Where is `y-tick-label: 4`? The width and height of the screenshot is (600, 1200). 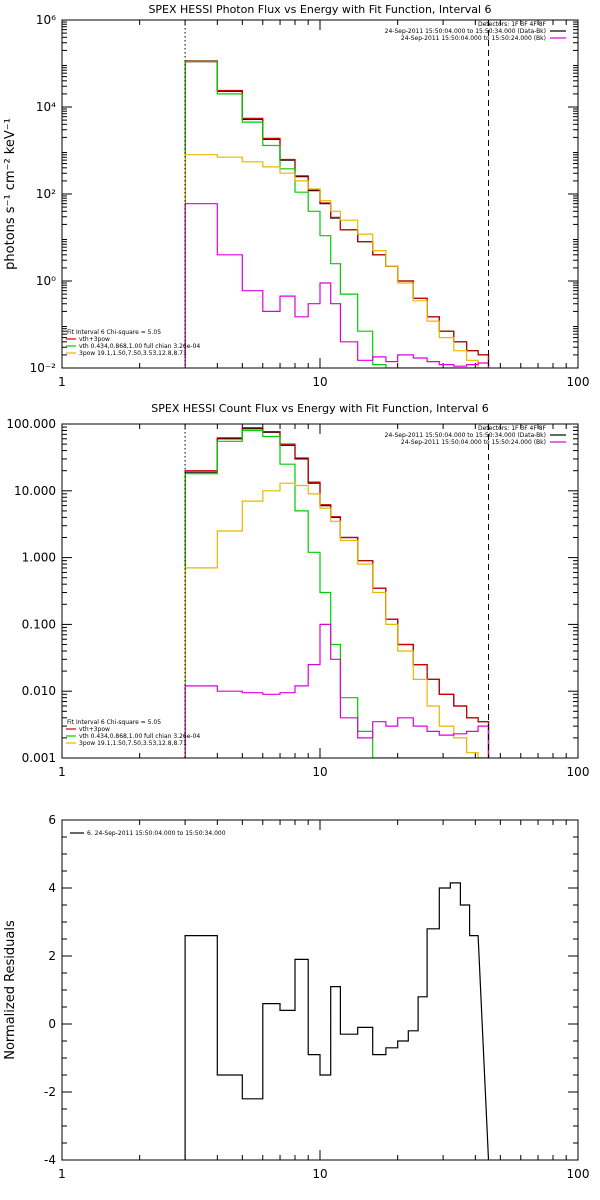
y-tick-label: 4 is located at coordinates (52, 888).